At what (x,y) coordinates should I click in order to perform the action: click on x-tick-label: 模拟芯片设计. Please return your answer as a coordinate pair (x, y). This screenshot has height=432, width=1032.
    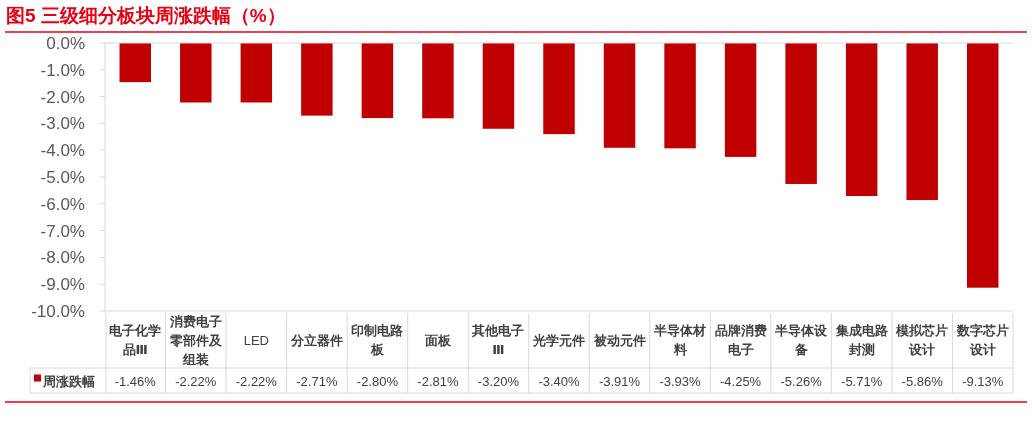
    Looking at the image, I should click on (922, 340).